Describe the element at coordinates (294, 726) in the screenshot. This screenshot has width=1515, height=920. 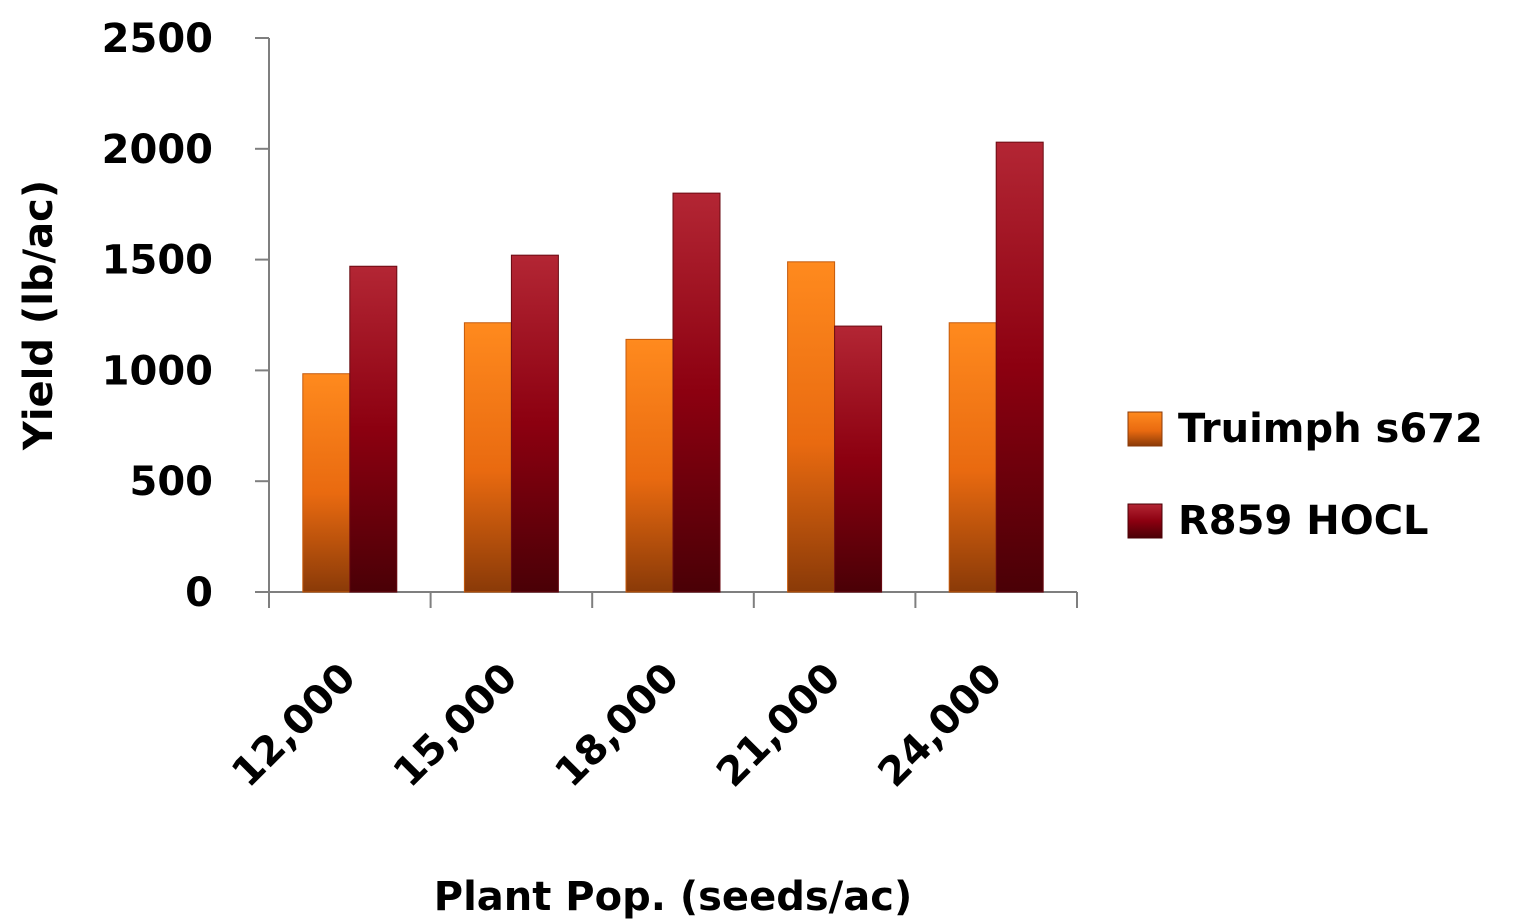
I see `x-tick-label: 12,000` at that location.